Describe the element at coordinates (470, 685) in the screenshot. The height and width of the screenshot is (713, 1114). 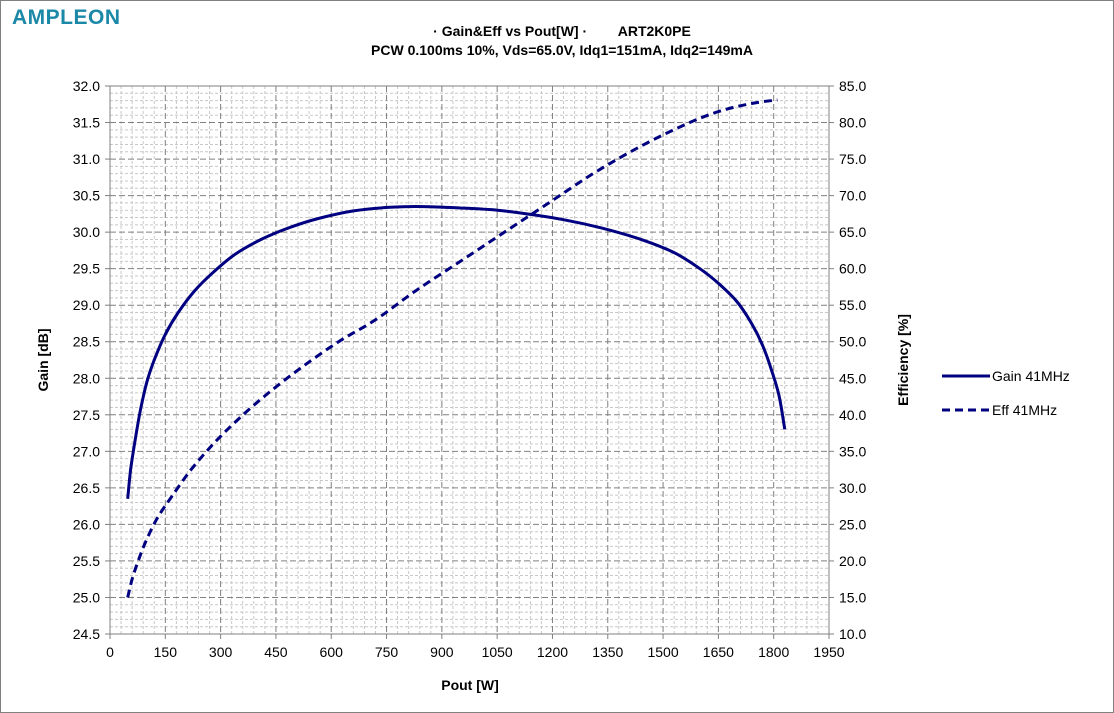
I see `x-axis-title: Pout [W]` at that location.